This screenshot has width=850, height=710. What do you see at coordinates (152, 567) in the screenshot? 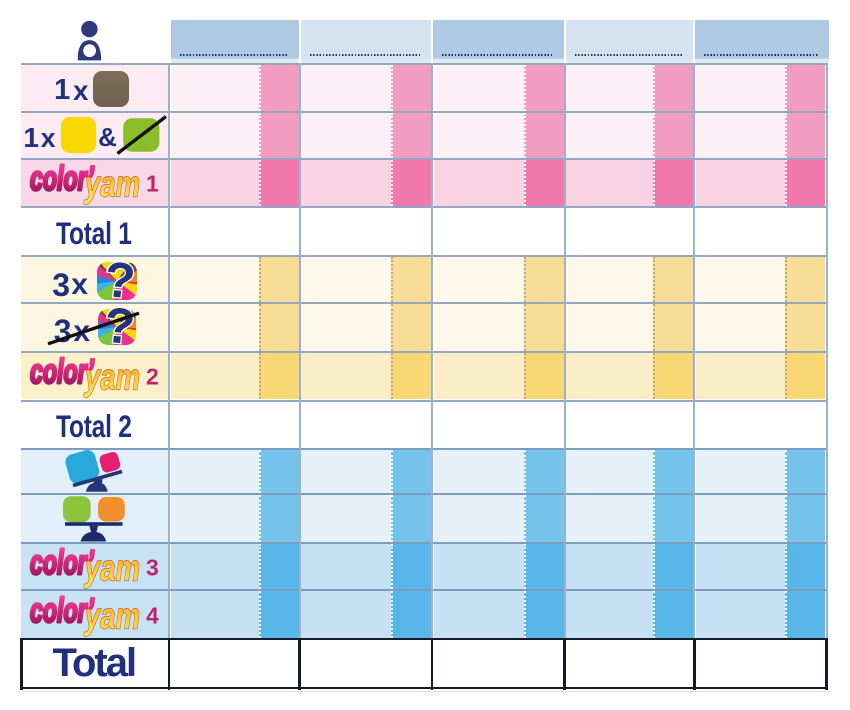
I see `svg-text: 3` at bounding box center [152, 567].